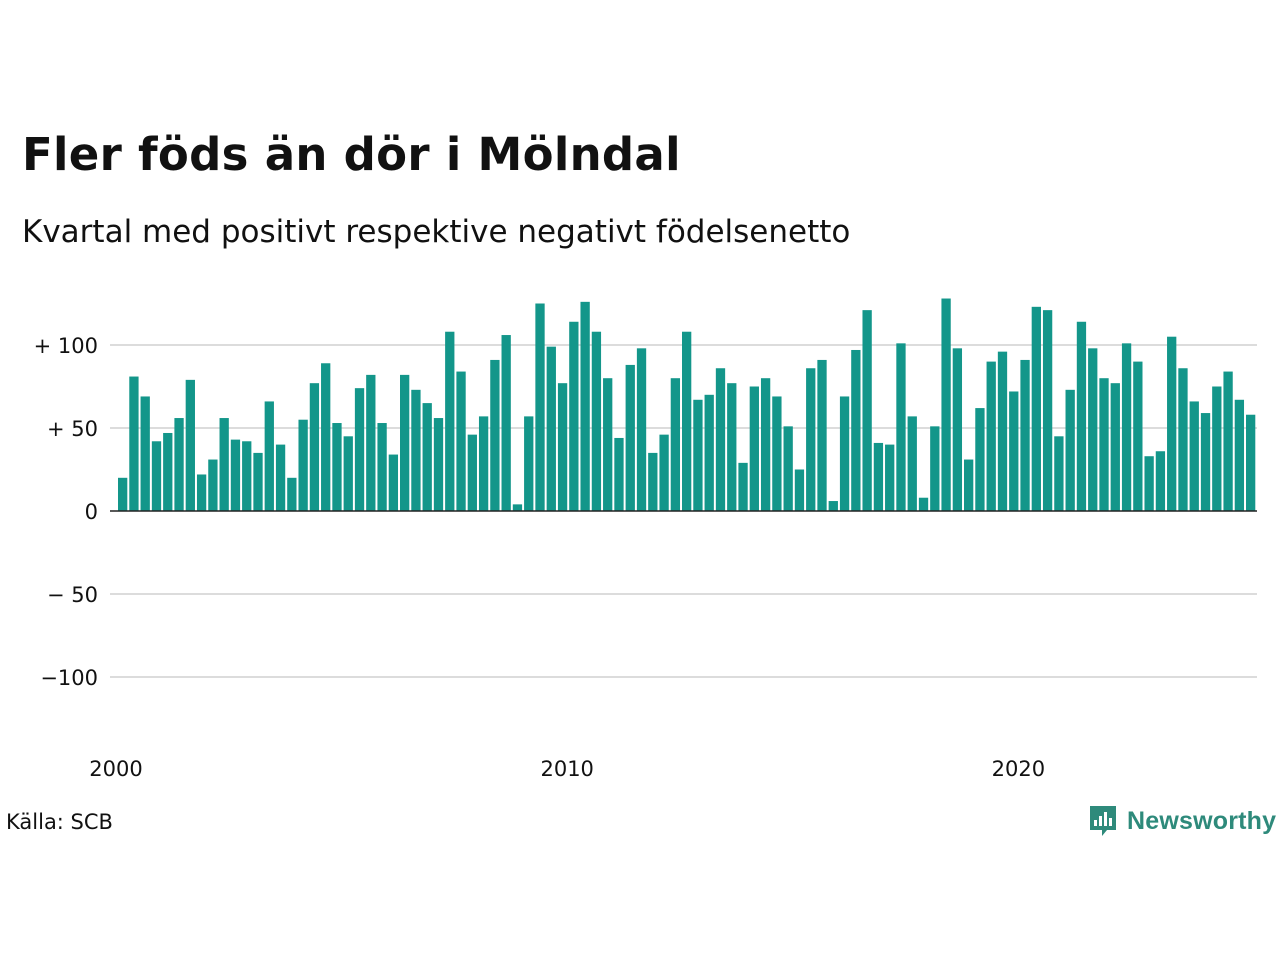 Image resolution: width=1280 pixels, height=960 pixels. What do you see at coordinates (91, 512) in the screenshot?
I see `y-tick-label: 0` at bounding box center [91, 512].